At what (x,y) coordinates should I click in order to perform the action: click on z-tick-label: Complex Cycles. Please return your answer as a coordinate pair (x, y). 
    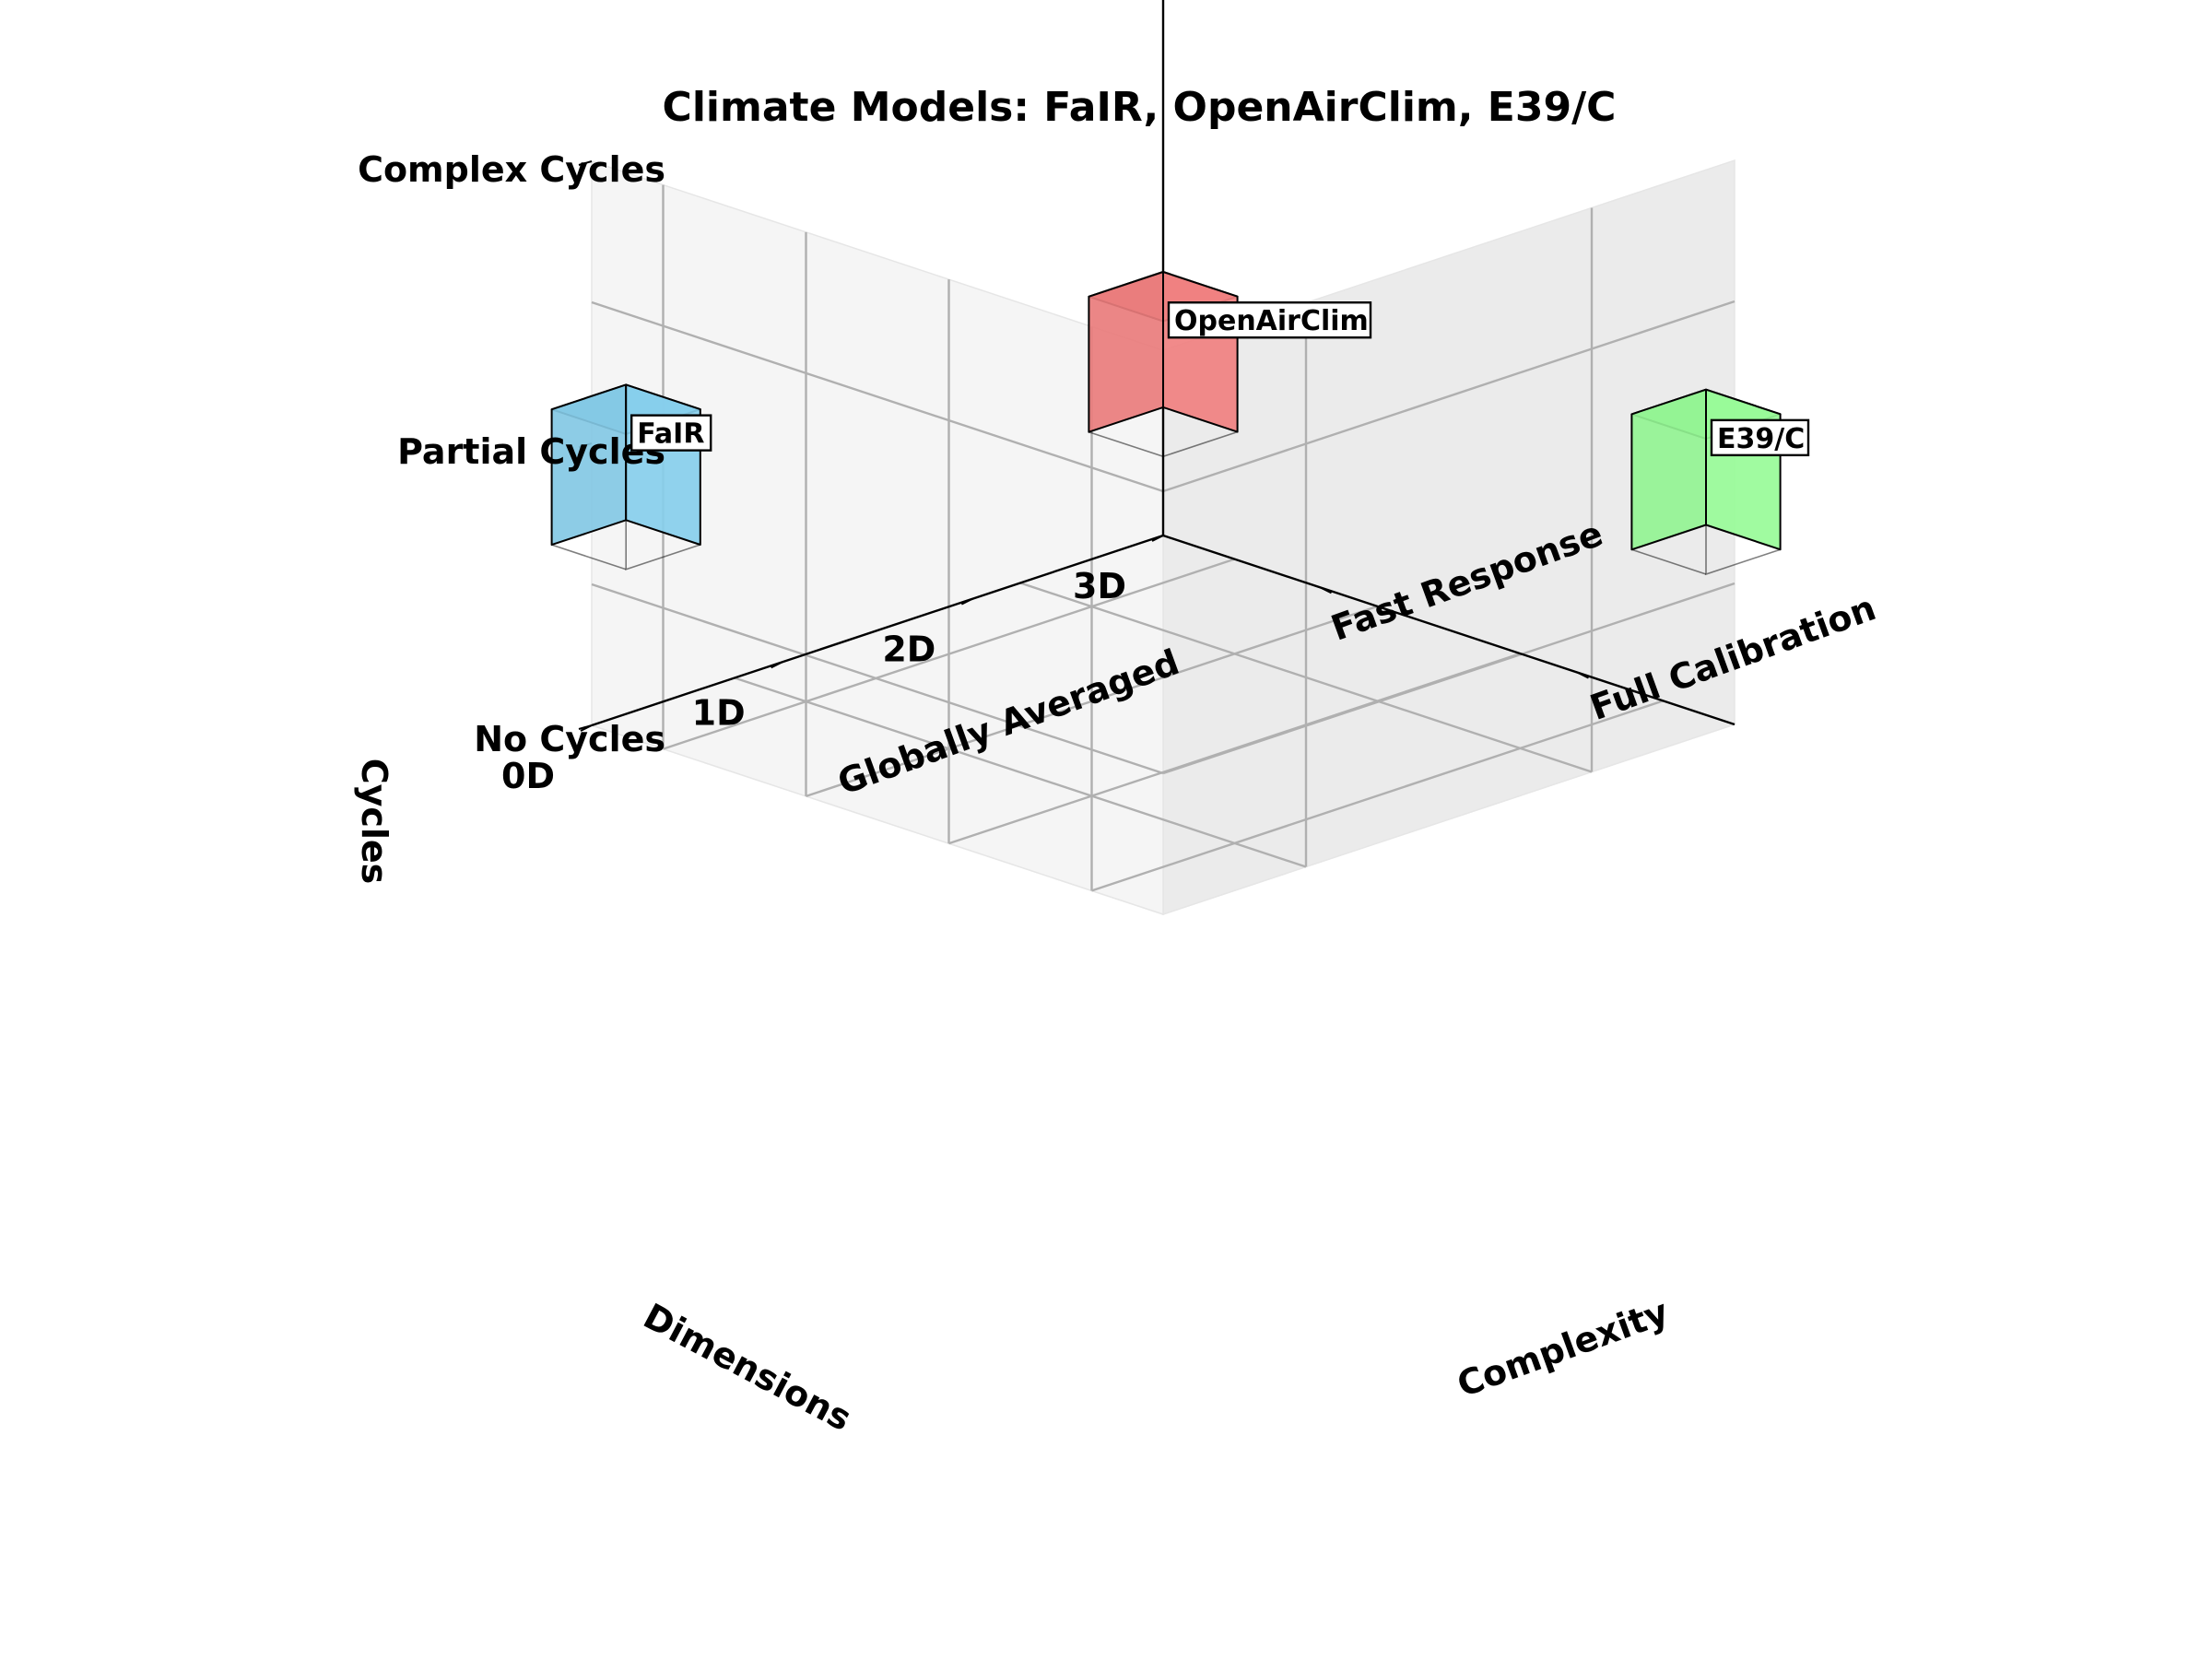
    Looking at the image, I should click on (511, 169).